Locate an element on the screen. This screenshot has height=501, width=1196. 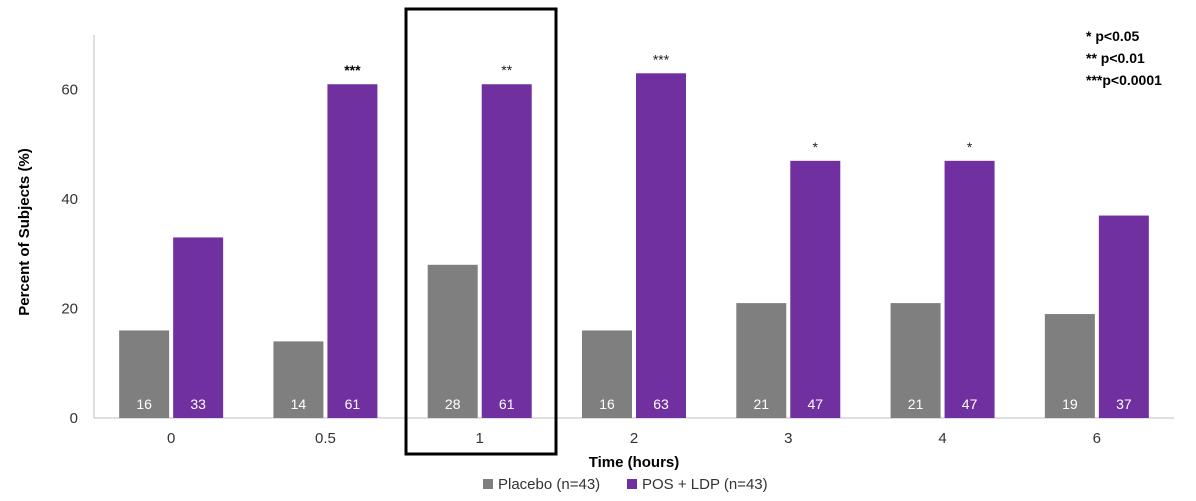
x-tick-label: 3 is located at coordinates (788, 438).